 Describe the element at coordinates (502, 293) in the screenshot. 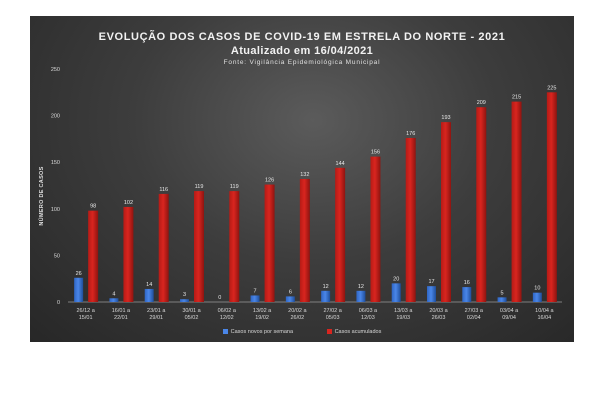

I see `data-label-new-cases: 5` at that location.